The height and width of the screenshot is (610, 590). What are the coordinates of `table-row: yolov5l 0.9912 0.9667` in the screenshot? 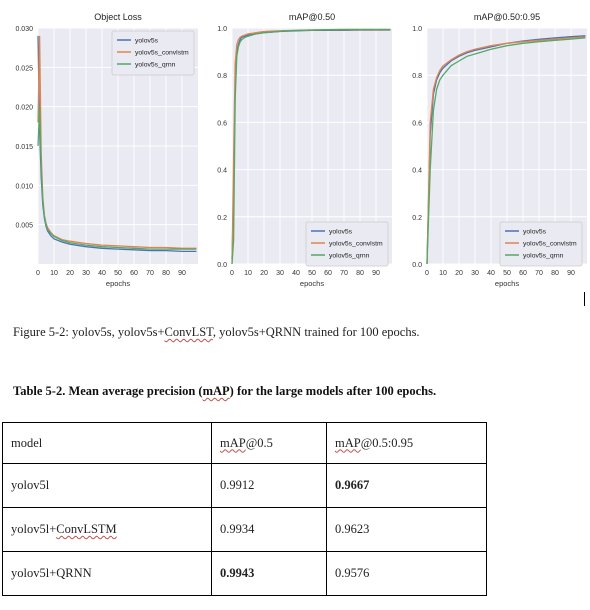 It's located at (244, 485).